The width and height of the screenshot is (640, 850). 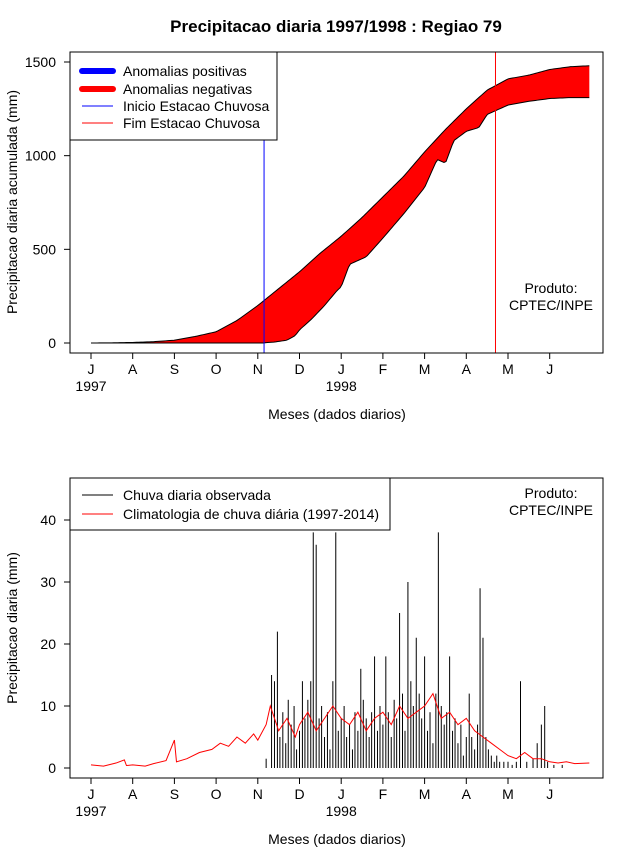 What do you see at coordinates (12, 628) in the screenshot?
I see `y-axis-label: Precipitacao diaria (mm)` at bounding box center [12, 628].